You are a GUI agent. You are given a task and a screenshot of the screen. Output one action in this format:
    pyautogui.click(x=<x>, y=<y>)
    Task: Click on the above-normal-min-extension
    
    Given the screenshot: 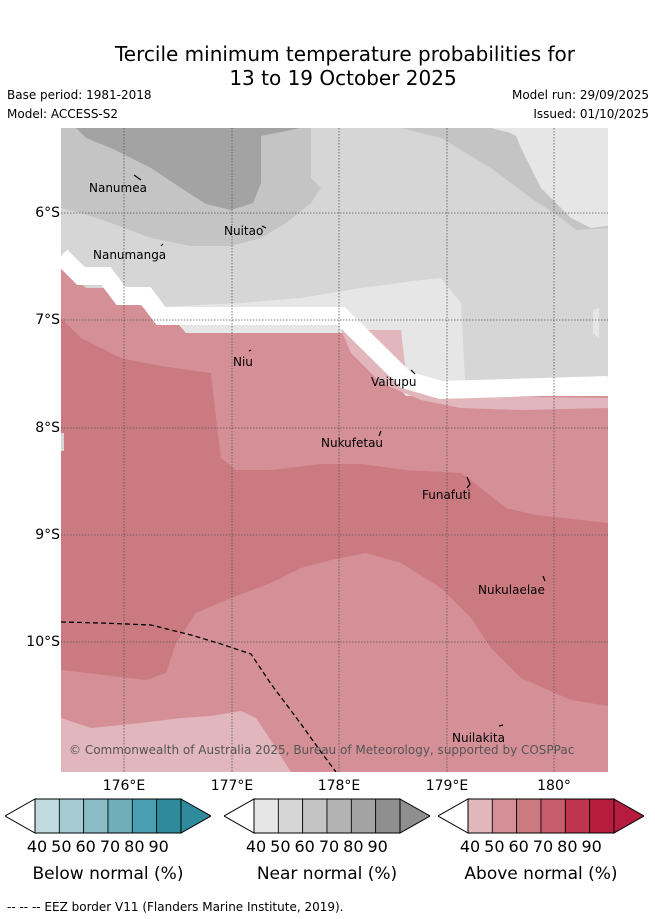 What is the action you would take?
    pyautogui.click(x=453, y=816)
    